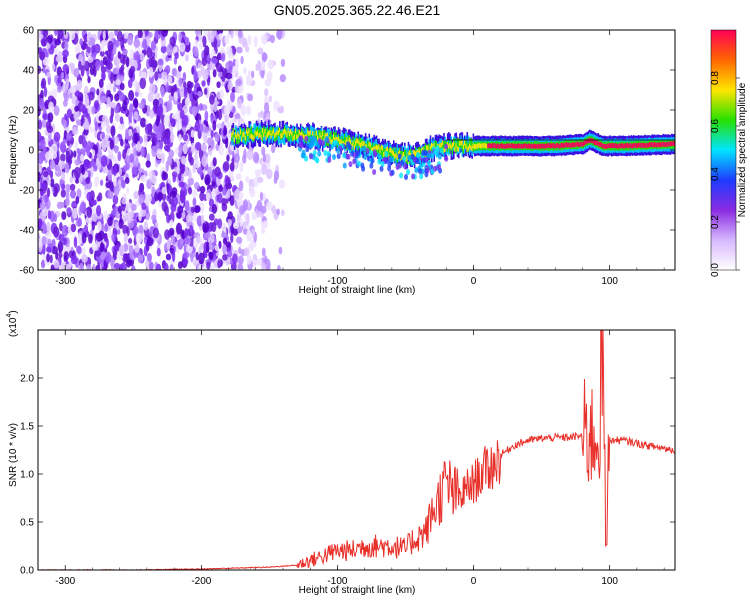 The width and height of the screenshot is (750, 600). I want to click on colorbar-tick-label: 0.0, so click(715, 270).